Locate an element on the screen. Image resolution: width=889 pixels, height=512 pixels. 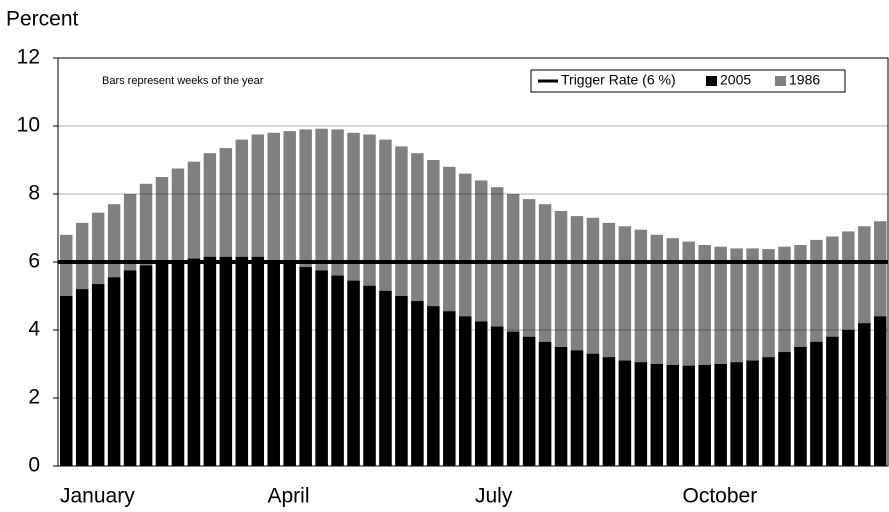
y-axis-label: Percent is located at coordinates (42, 19).